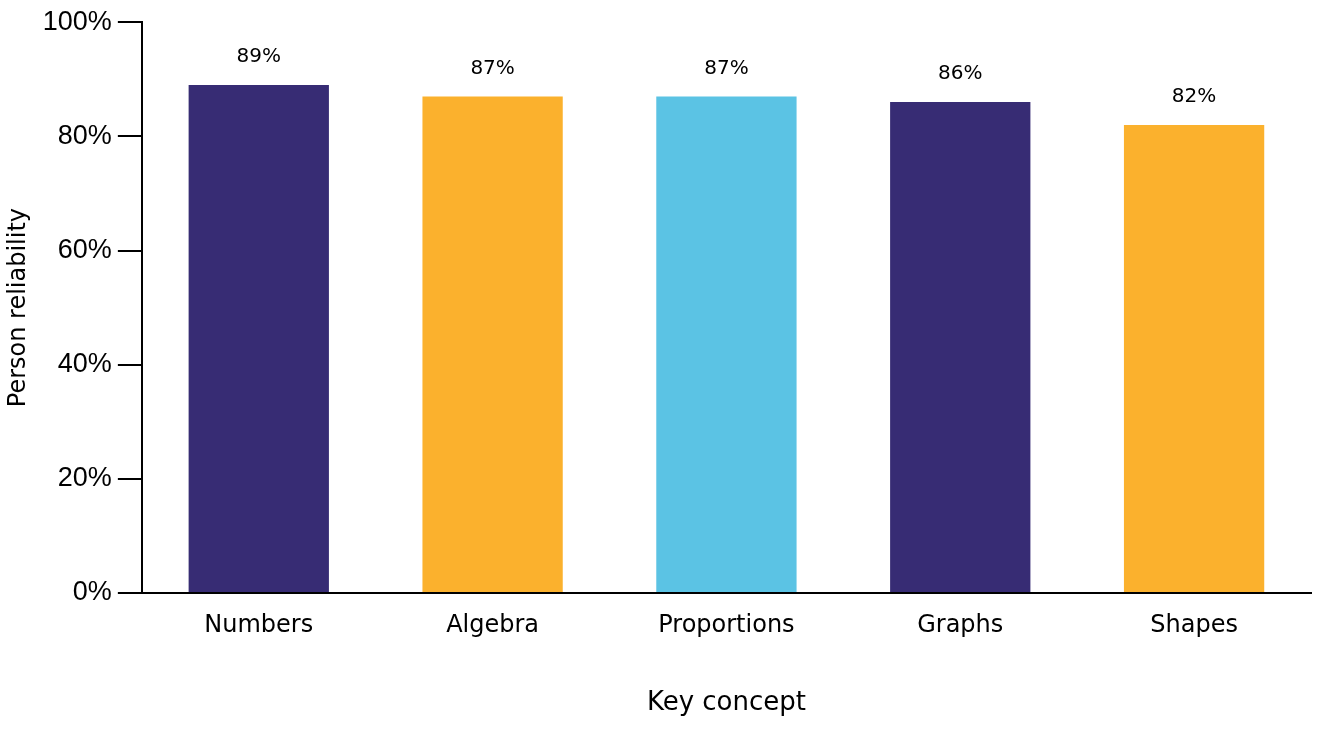  What do you see at coordinates (84, 363) in the screenshot?
I see `y-tick-label: 40%` at bounding box center [84, 363].